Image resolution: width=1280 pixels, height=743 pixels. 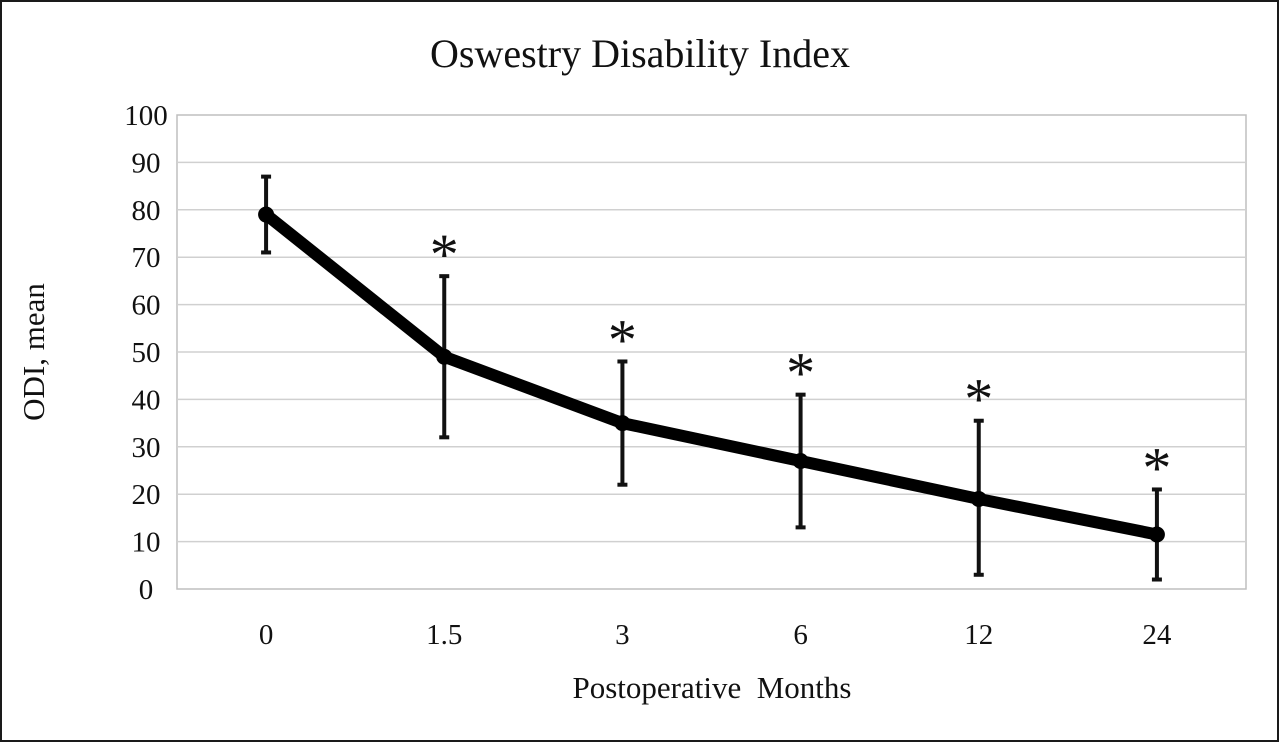 What do you see at coordinates (712, 687) in the screenshot?
I see `x-axis-label: Postoperative Months` at bounding box center [712, 687].